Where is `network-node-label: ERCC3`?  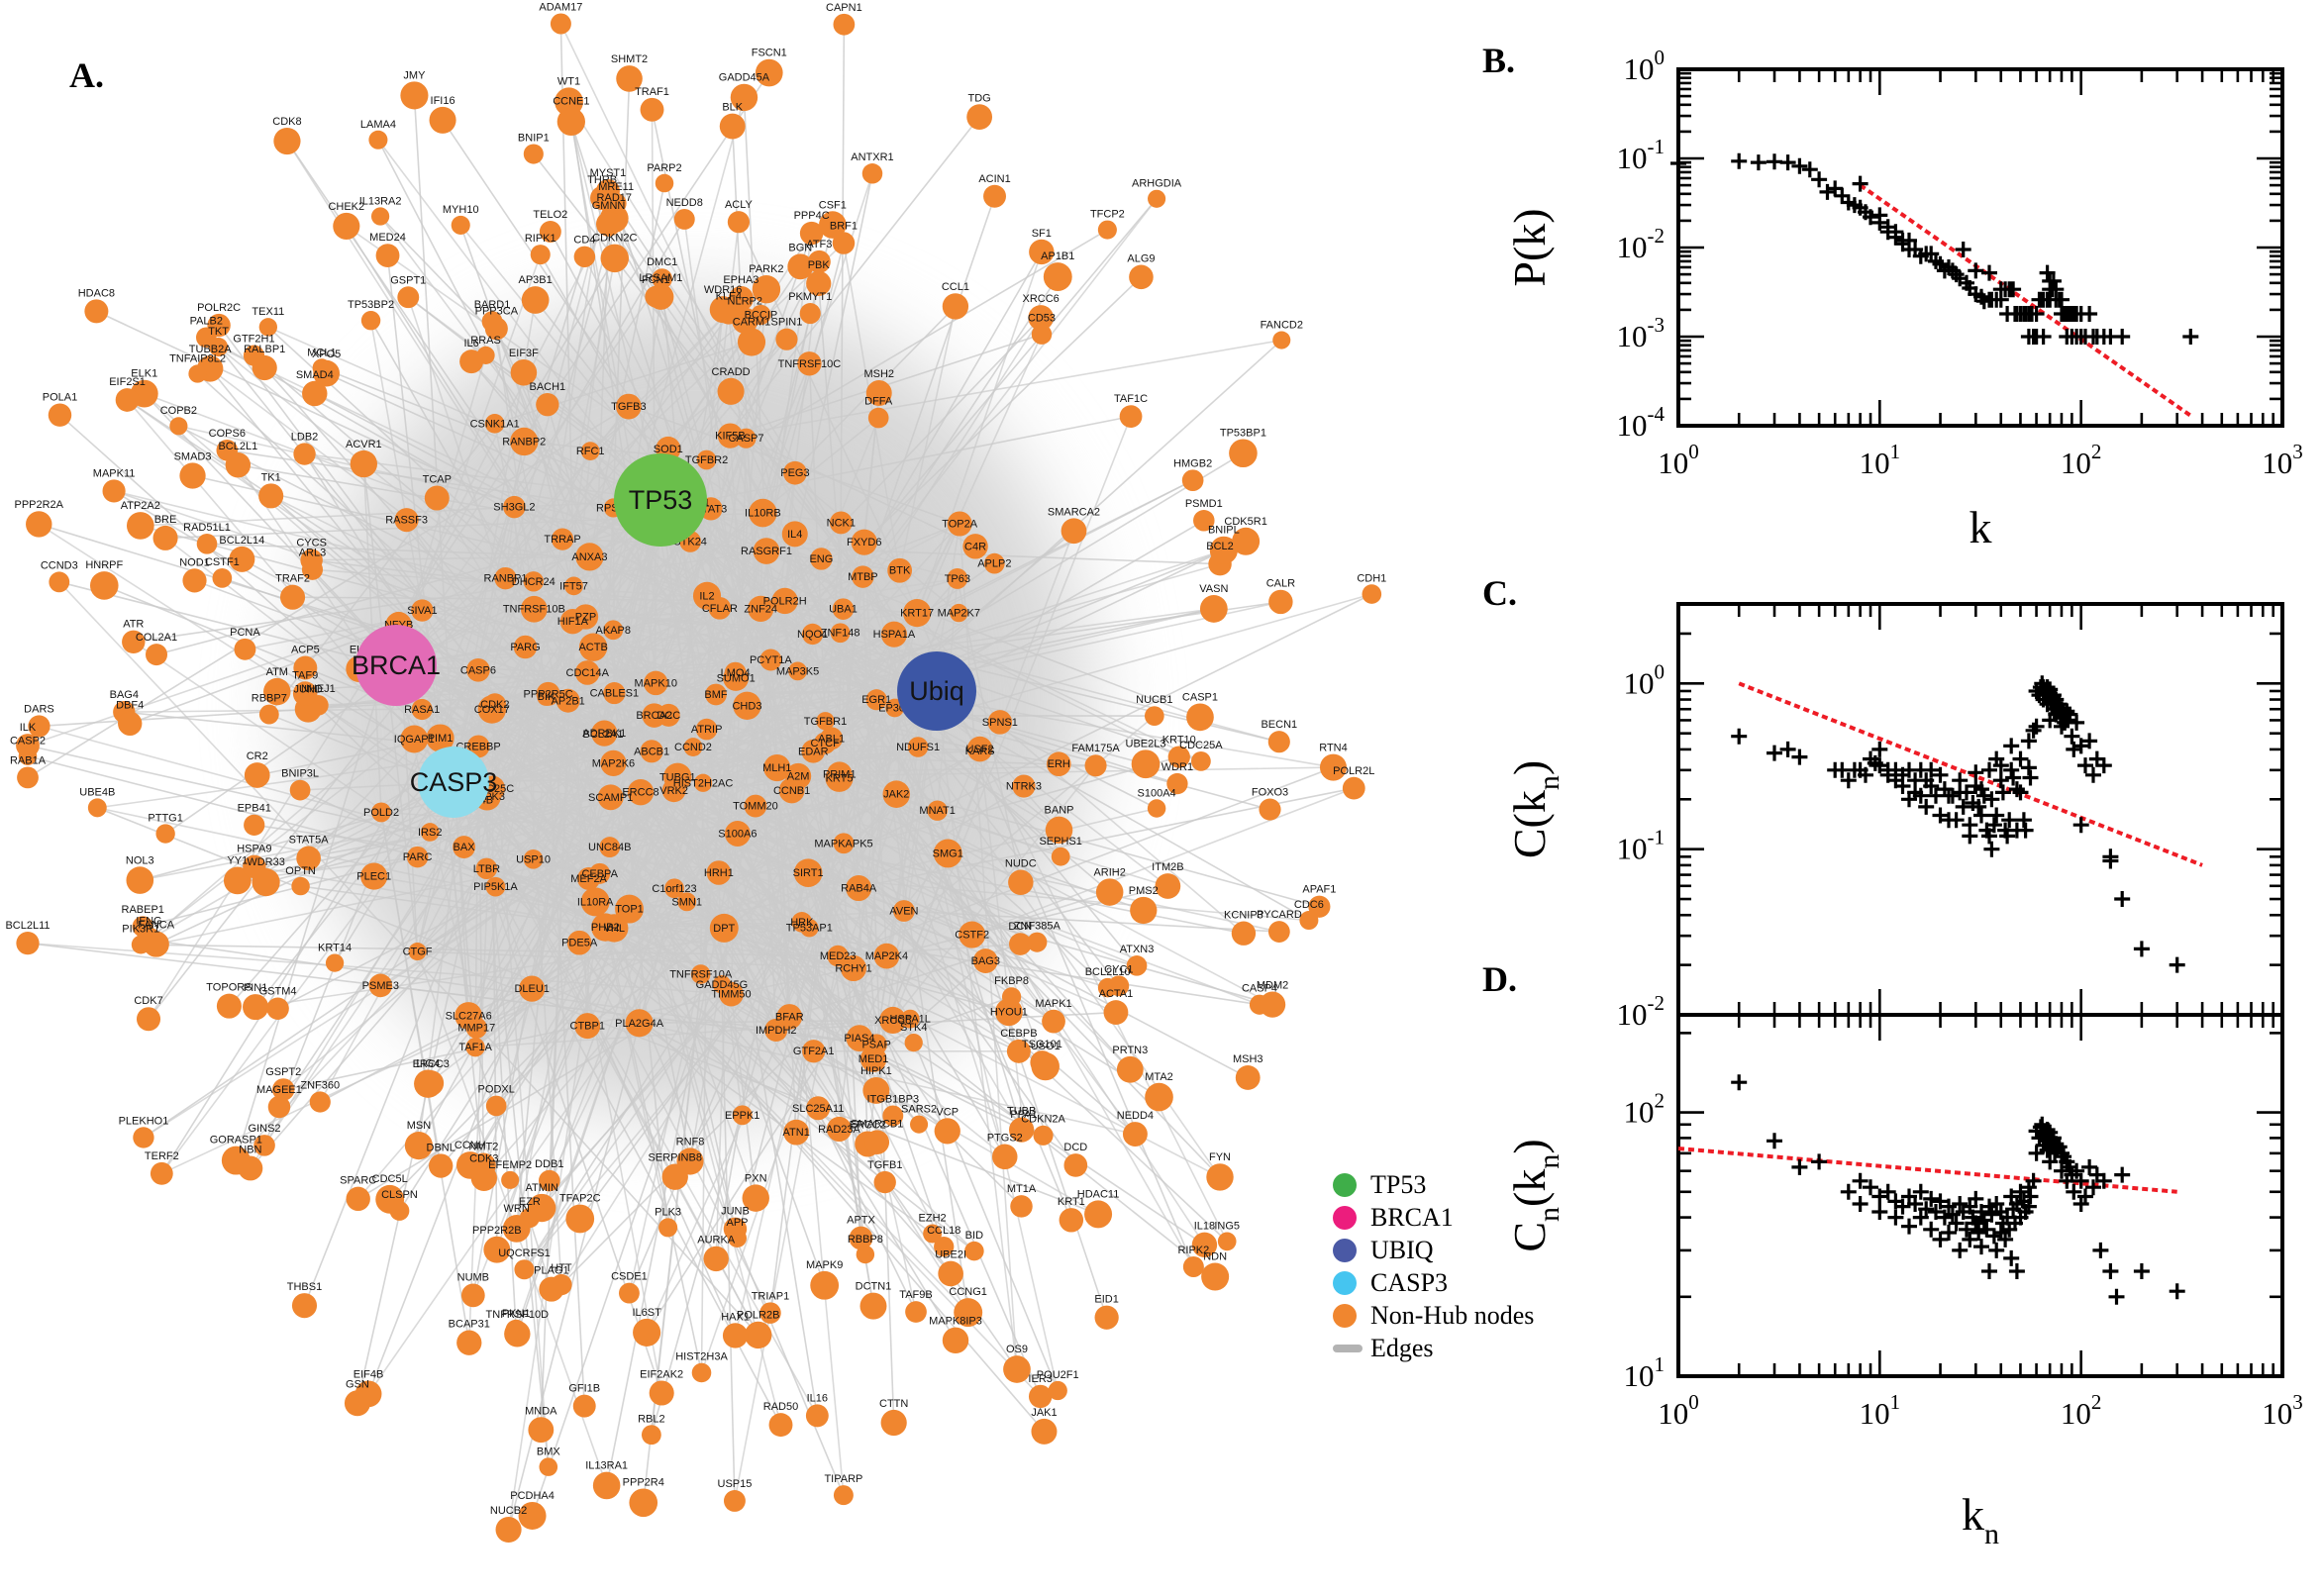 network-node-label: ERCC3 is located at coordinates (431, 1064).